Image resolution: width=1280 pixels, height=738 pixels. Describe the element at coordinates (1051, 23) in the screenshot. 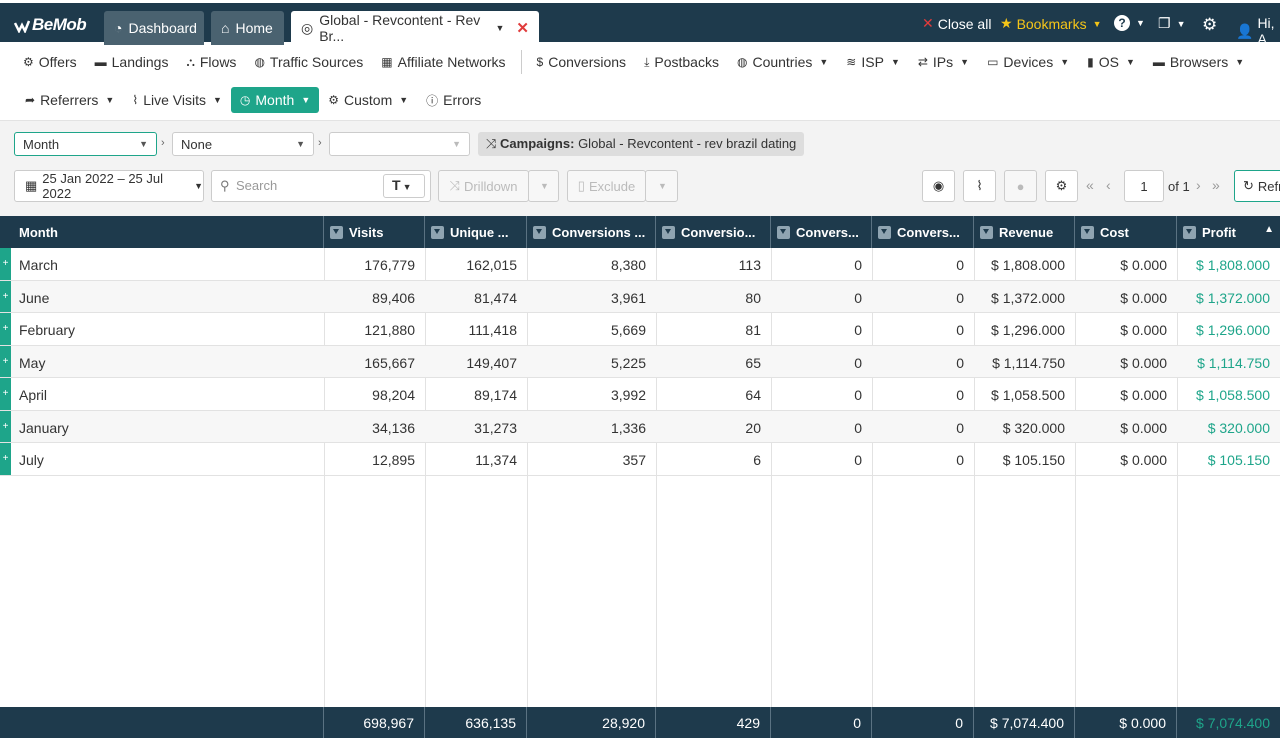

I see `bookmarks-button: ★ Bookmarks ▼` at that location.